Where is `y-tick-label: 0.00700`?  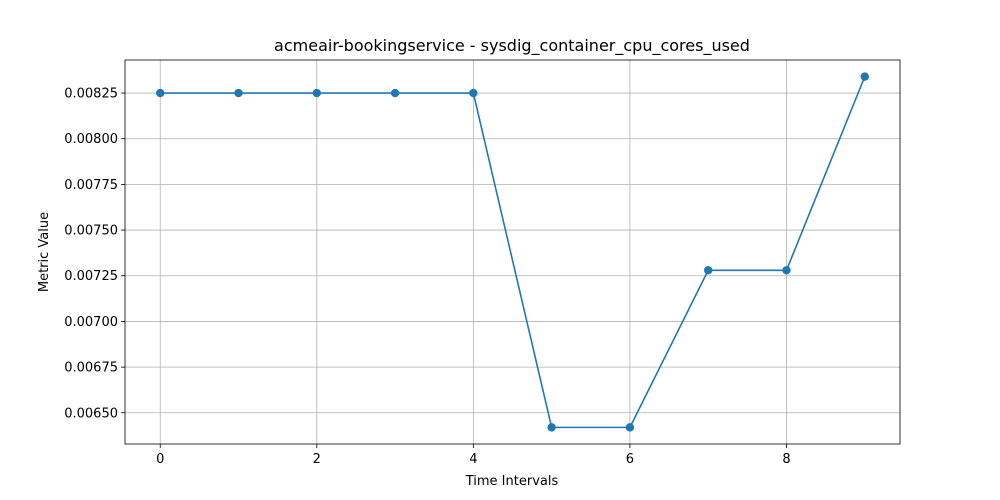 y-tick-label: 0.00700 is located at coordinates (91, 322).